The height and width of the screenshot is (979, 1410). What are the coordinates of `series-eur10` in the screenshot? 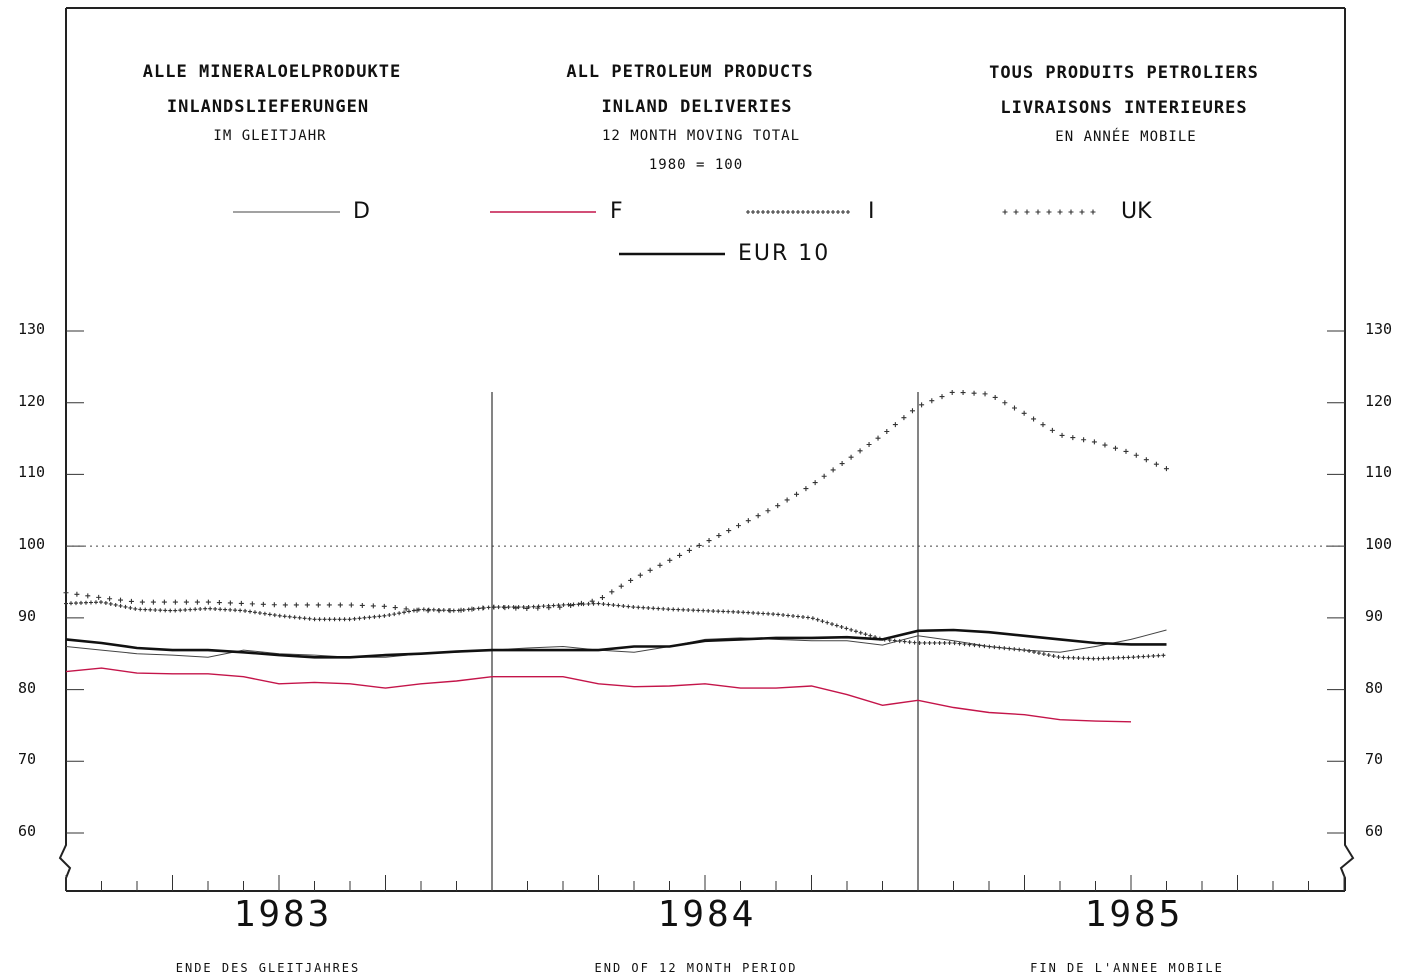 It's located at (616, 643).